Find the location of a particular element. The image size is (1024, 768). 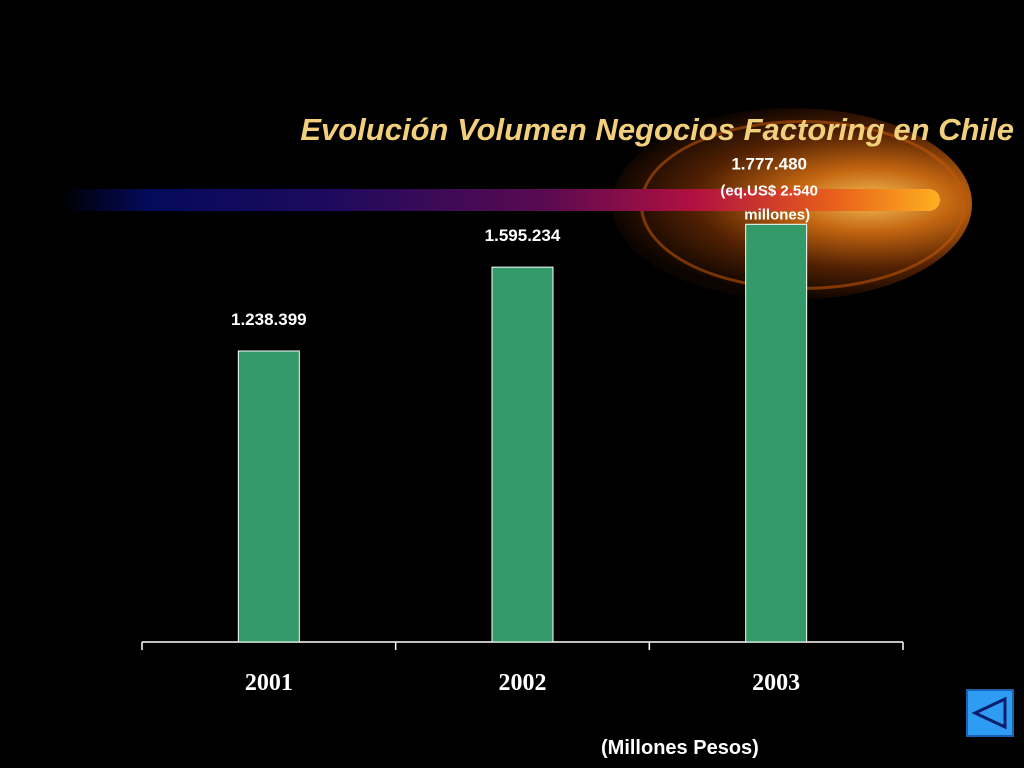

annotation-label: (eq.US$ 2.540 is located at coordinates (769, 190).